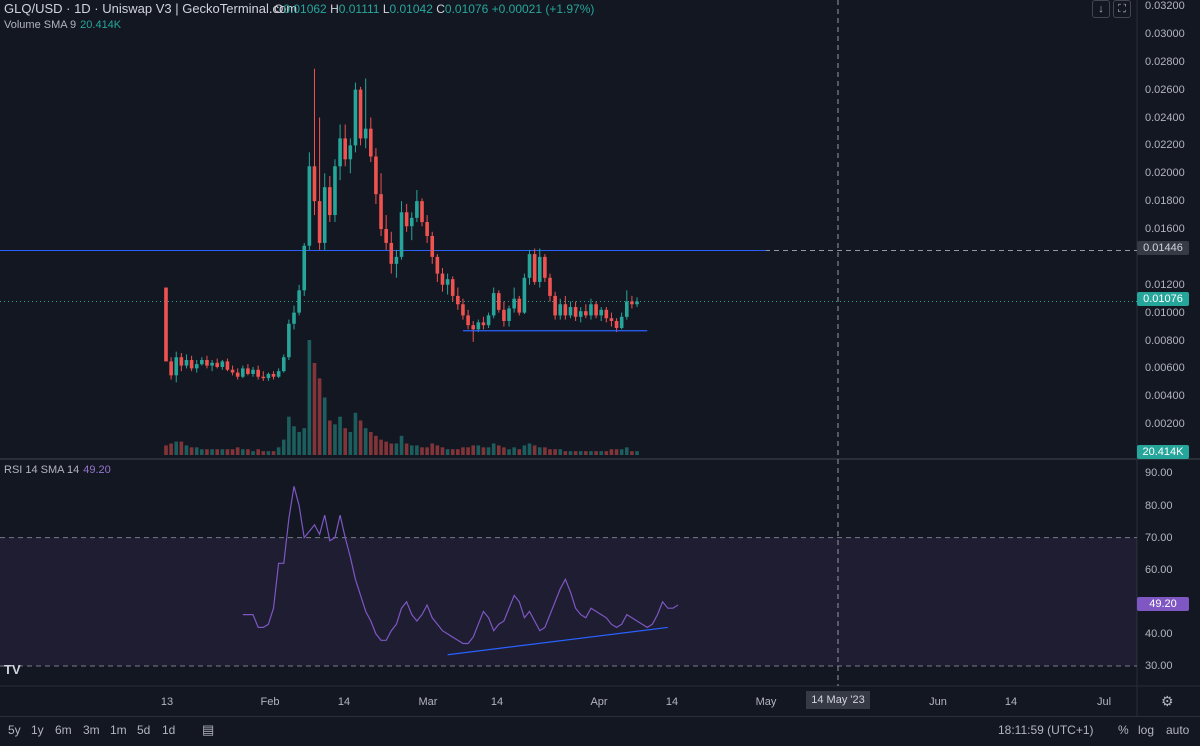  Describe the element at coordinates (1165, 424) in the screenshot. I see `price-tick: 0.00200` at that location.